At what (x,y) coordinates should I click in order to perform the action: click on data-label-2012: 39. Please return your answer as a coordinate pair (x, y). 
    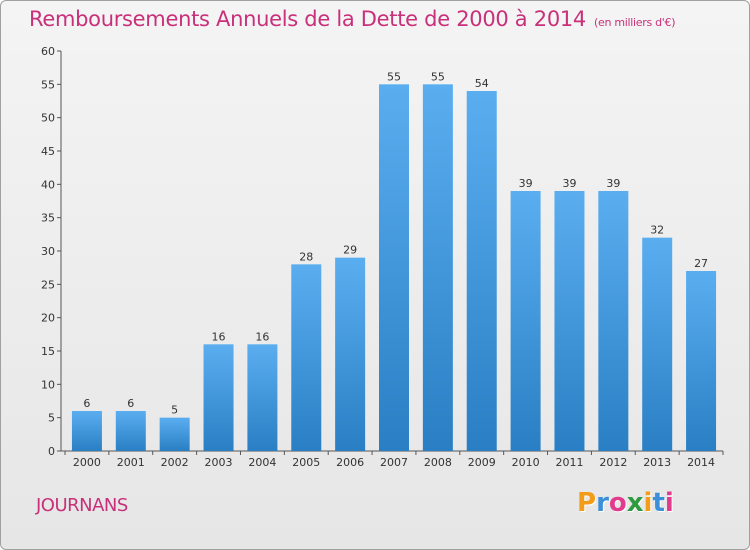
    Looking at the image, I should click on (613, 183).